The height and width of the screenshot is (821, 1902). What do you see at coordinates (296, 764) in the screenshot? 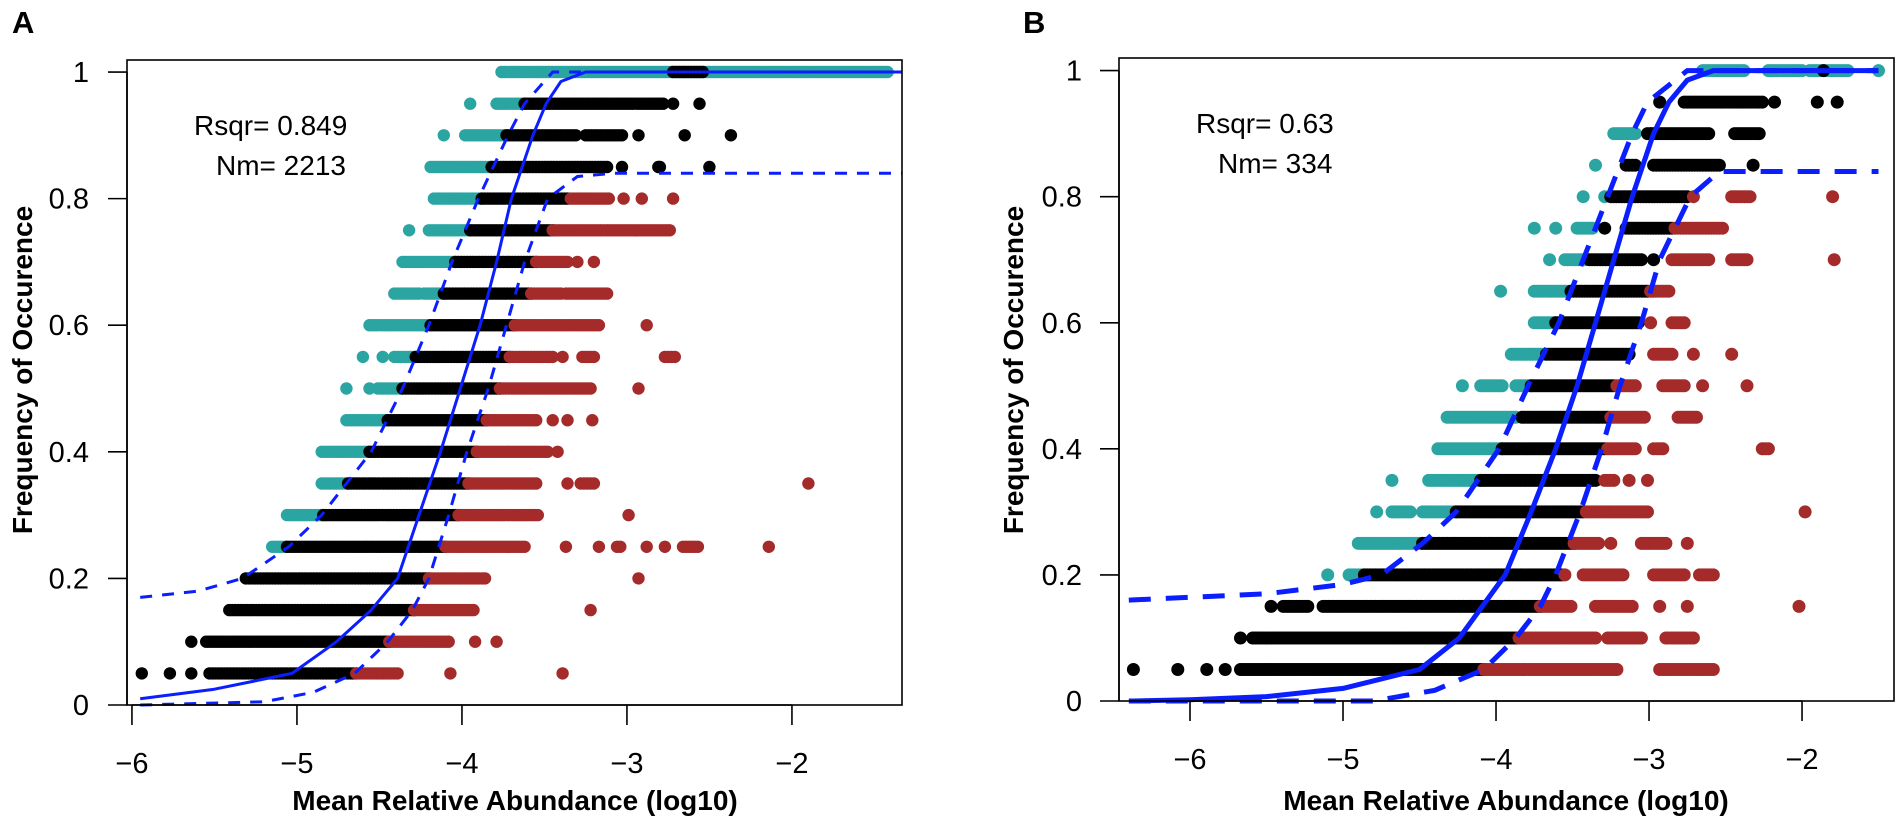
I see `x-tick-label: −5` at bounding box center [296, 764].